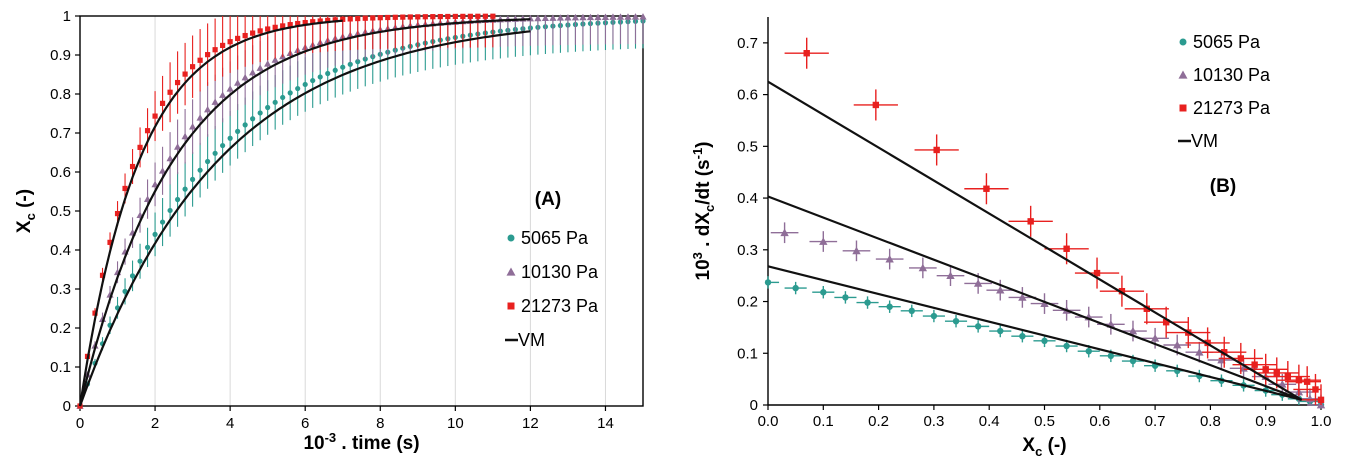  Describe the element at coordinates (703, 210) in the screenshot. I see `y-axis-label: 103 . dXc/dt (s-1)` at that location.